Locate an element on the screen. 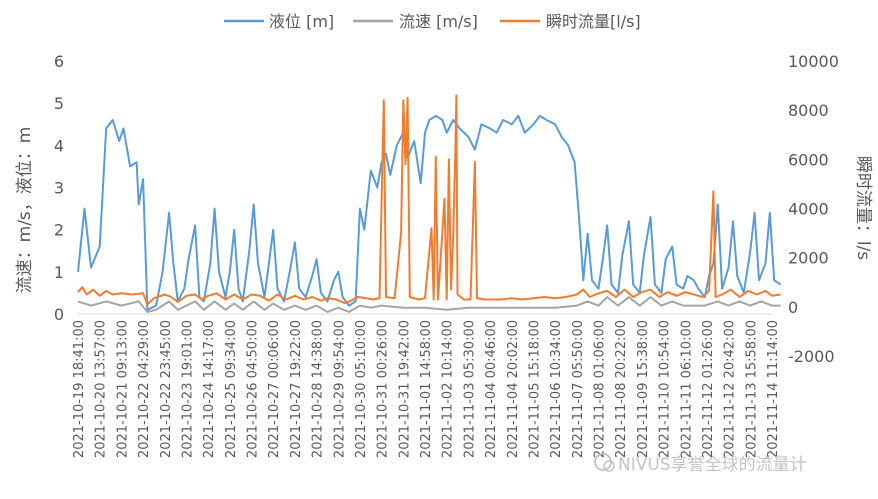 This screenshot has width=878, height=499. x-tick-label: 2021-11-10 10:54:00 is located at coordinates (665, 389).